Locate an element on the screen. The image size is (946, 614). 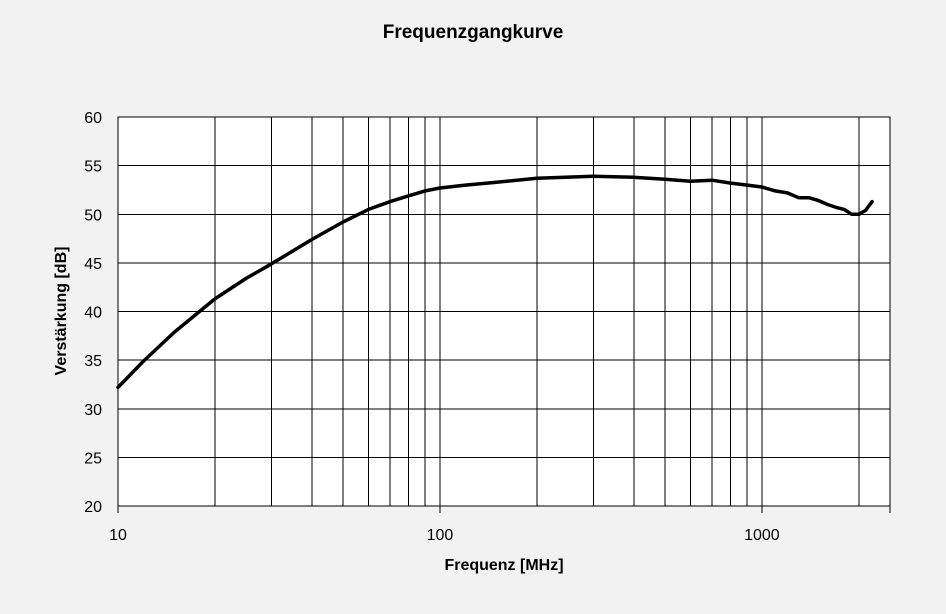
y-tick-label: 60 is located at coordinates (93, 118).